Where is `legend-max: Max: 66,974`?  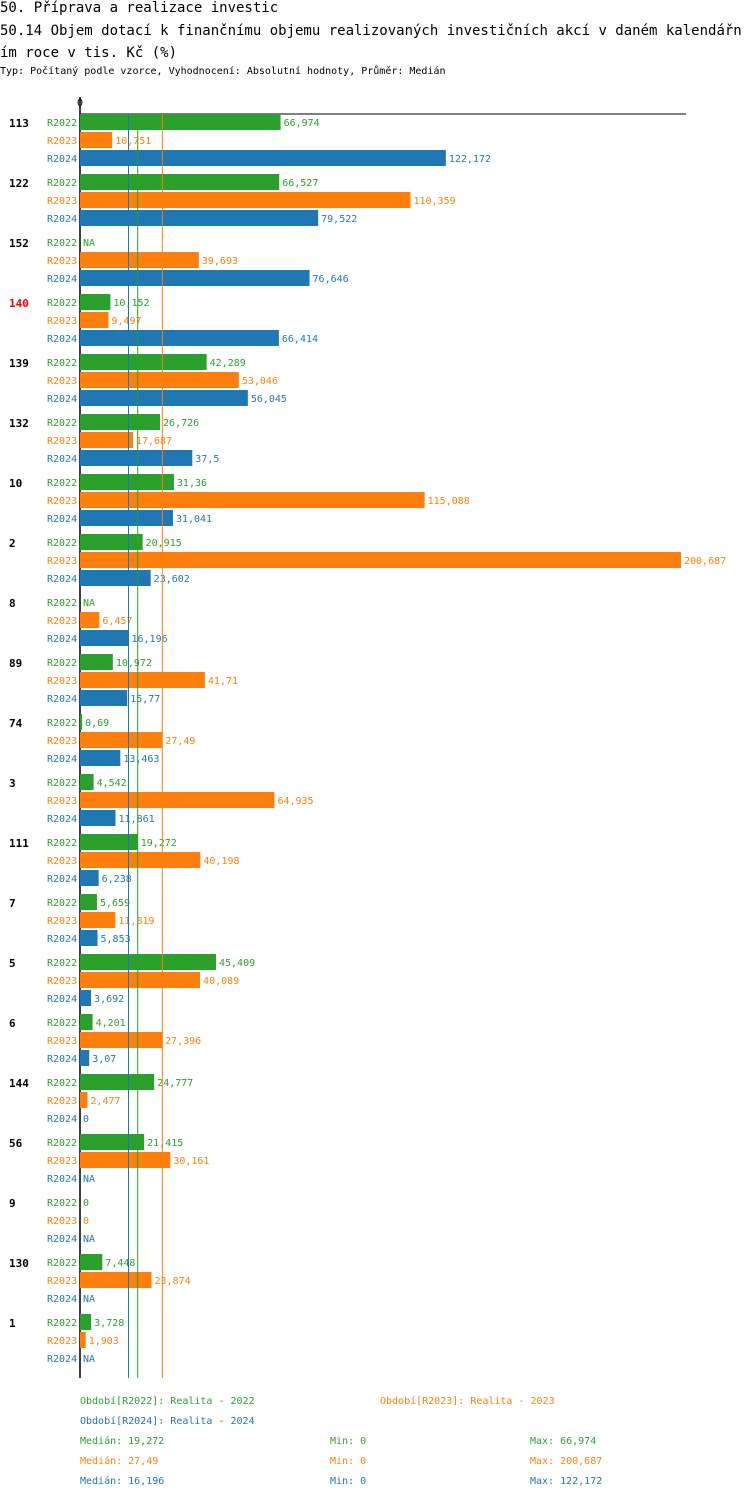
legend-max: Max: 66,974 is located at coordinates (563, 1441).